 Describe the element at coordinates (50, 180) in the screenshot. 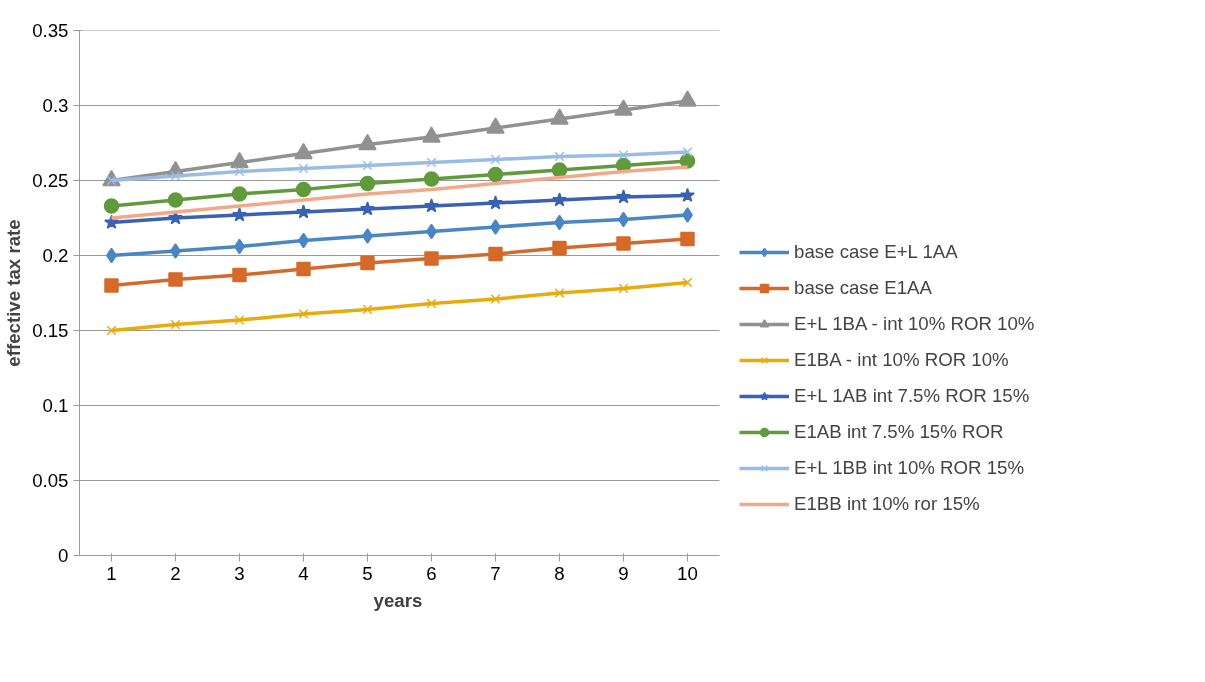

I see `y-tick-label: 0.25` at that location.